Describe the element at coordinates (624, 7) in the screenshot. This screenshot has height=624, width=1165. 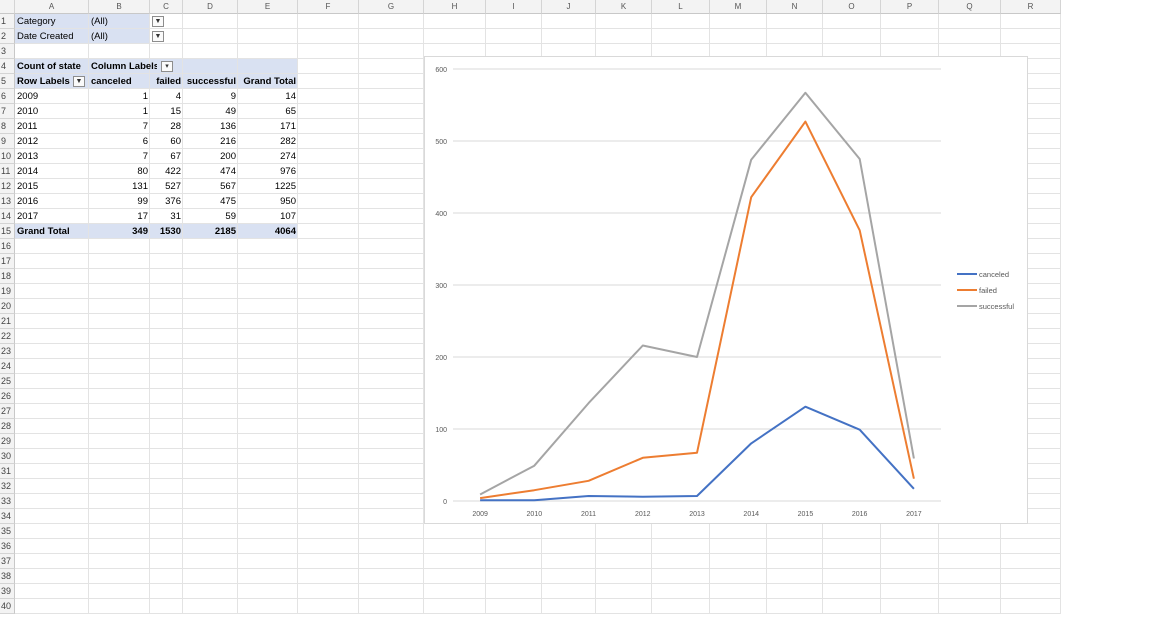
I see `column-header-K: K` at that location.